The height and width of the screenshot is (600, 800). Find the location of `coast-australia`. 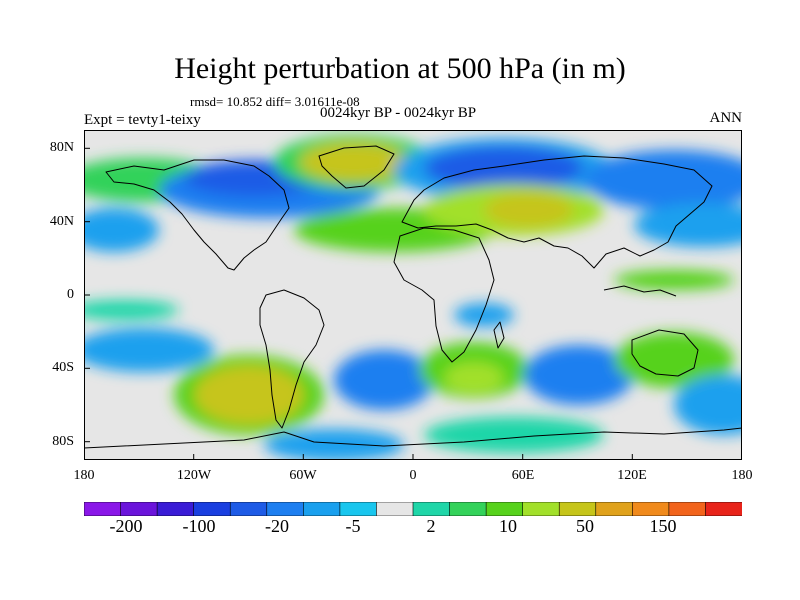

coast-australia is located at coordinates (665, 353).